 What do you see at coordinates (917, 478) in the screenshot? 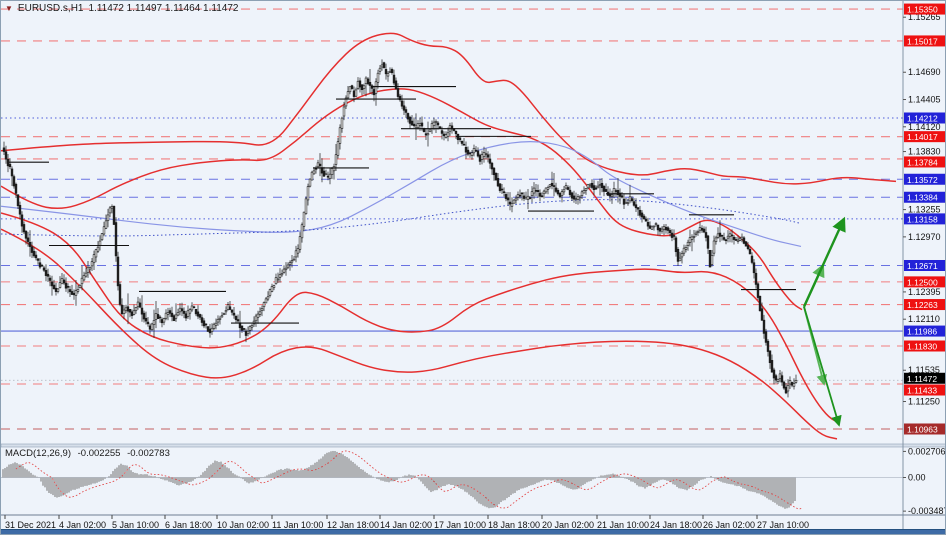
I see `macd-tick-label: 0.00` at bounding box center [917, 478].